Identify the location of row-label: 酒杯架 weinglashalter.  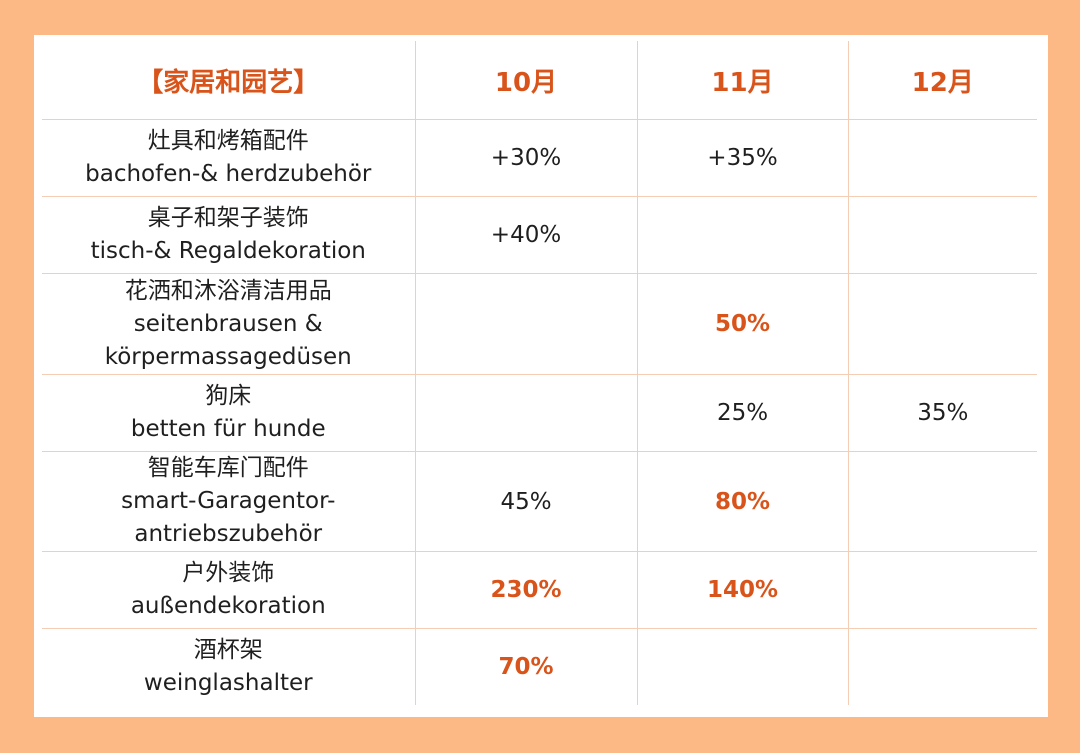
(228, 667).